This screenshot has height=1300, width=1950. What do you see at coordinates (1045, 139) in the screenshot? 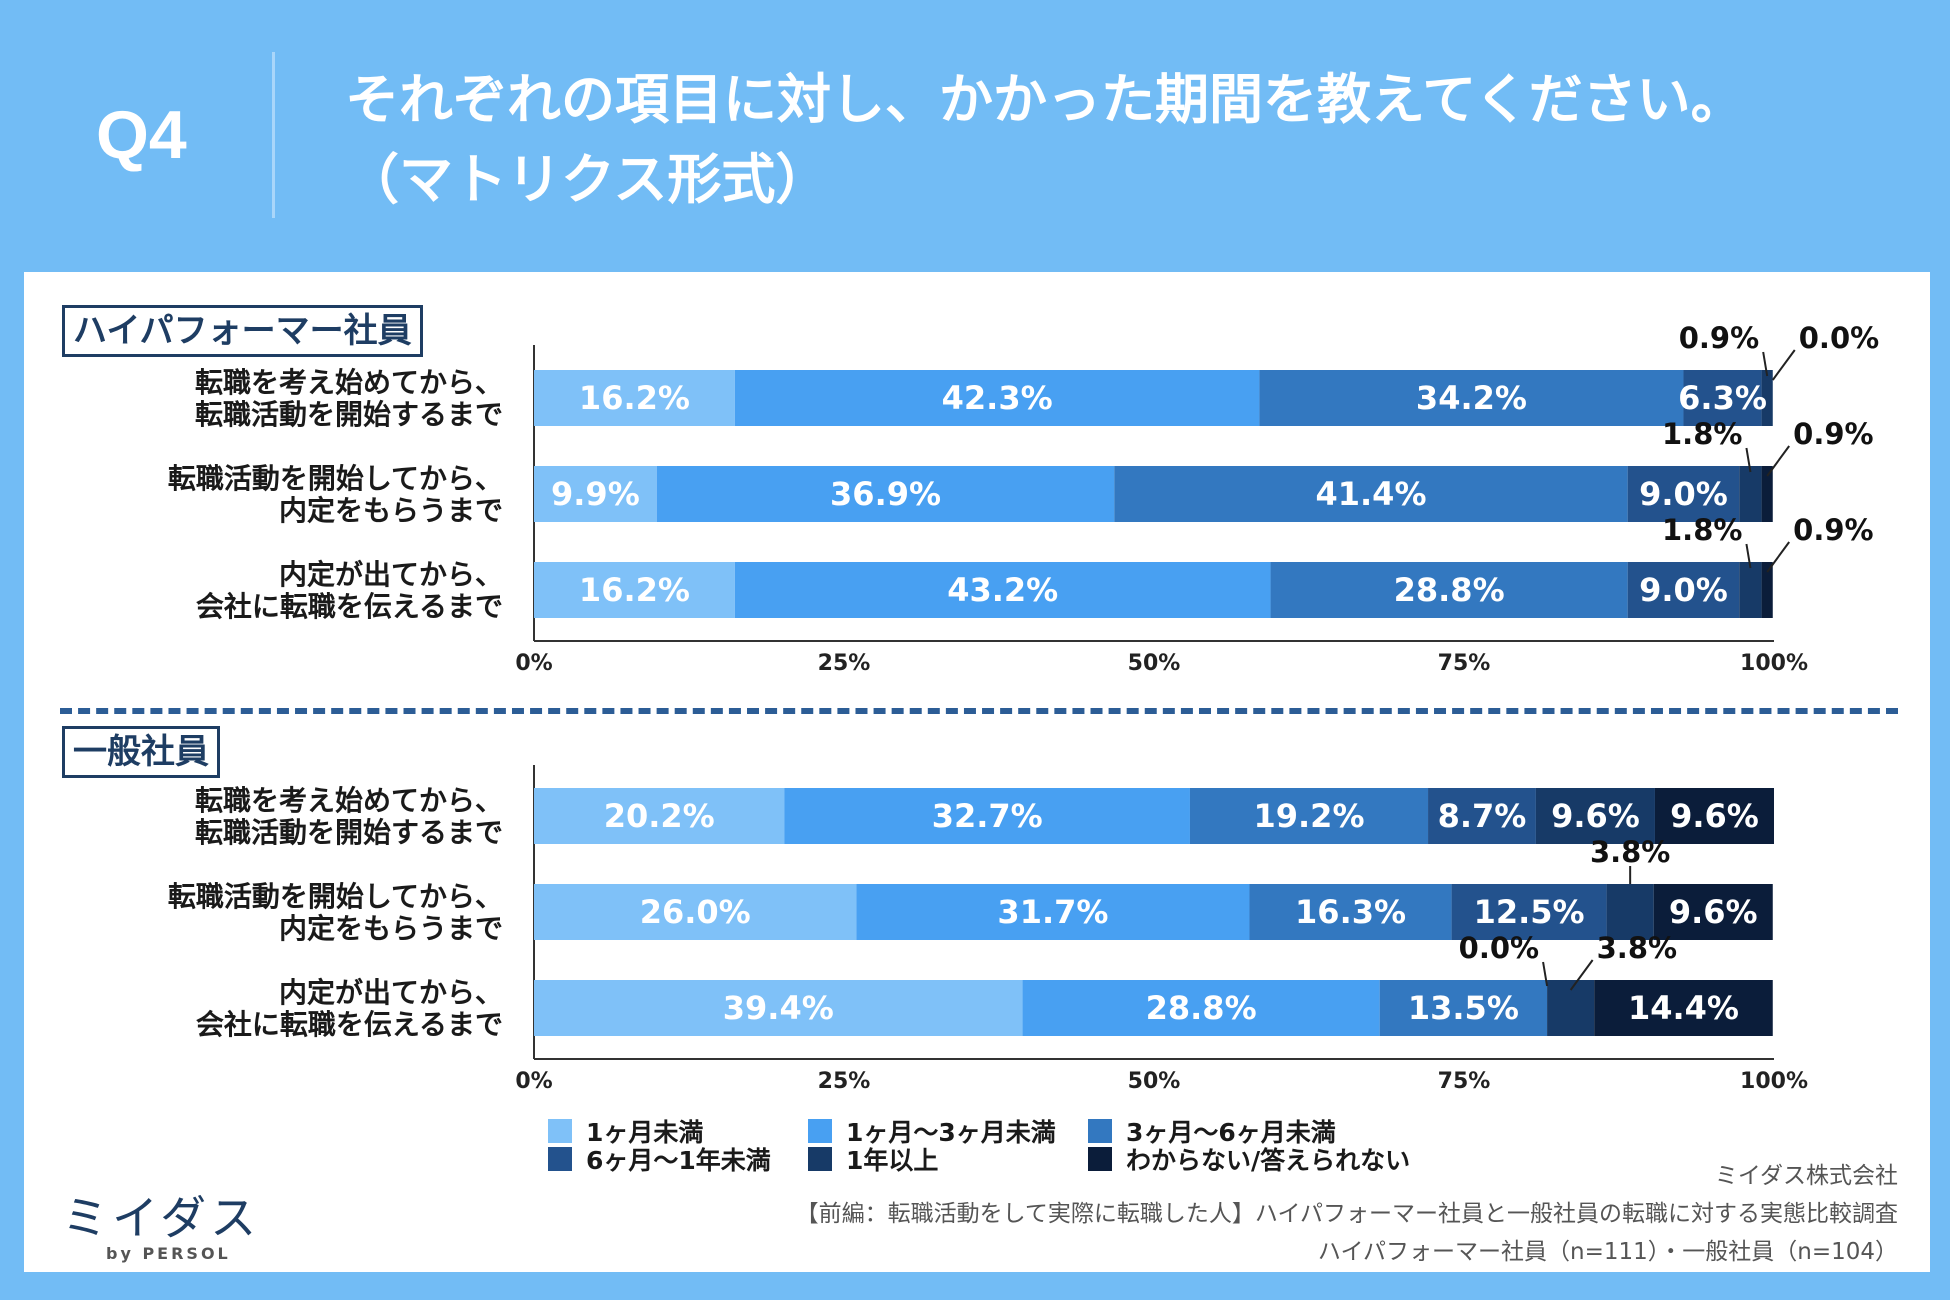
I see `question-title: それぞれの項目に対し、かかった期間を教えてください。 （マトリクス形式）` at bounding box center [1045, 139].